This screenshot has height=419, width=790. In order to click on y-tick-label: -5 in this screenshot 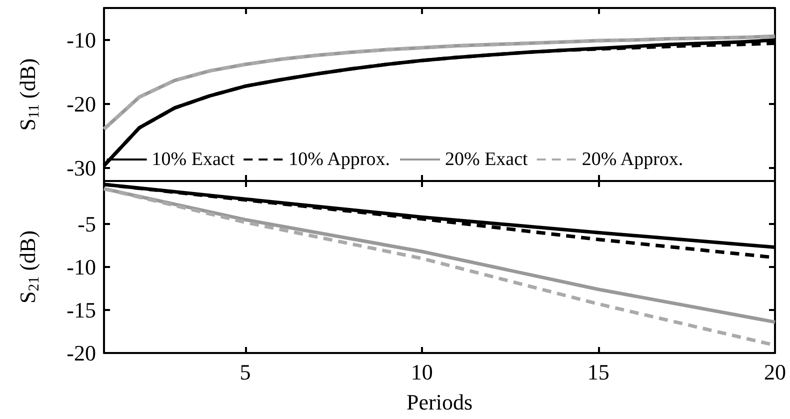, I will do `click(87, 224)`.